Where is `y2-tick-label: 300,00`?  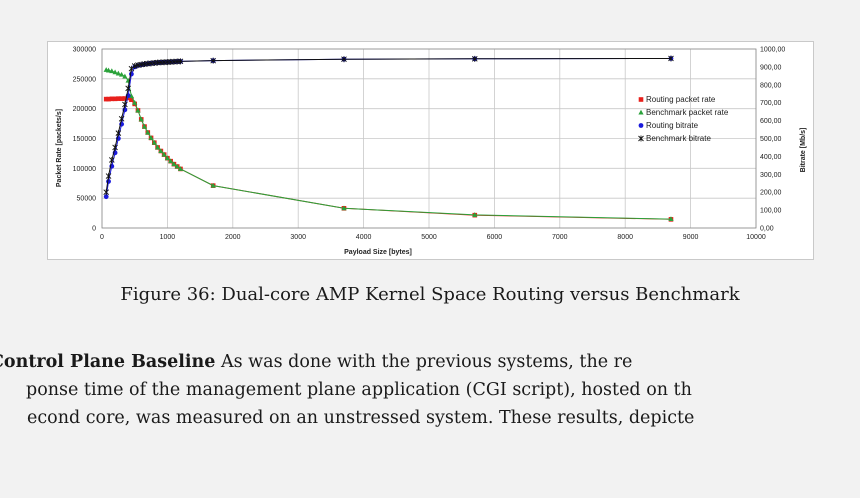
y2-tick-label: 300,00 is located at coordinates (771, 175).